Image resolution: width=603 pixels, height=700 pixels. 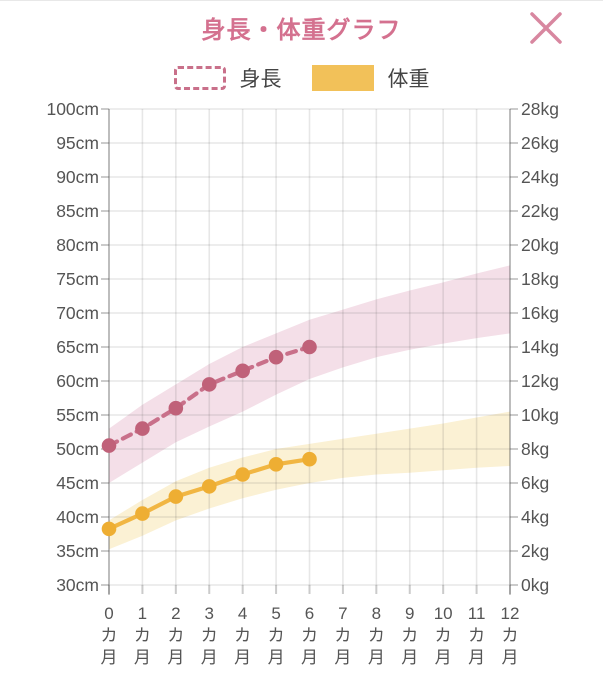 I want to click on right-axis-tick-label: 0kg, so click(x=535, y=585).